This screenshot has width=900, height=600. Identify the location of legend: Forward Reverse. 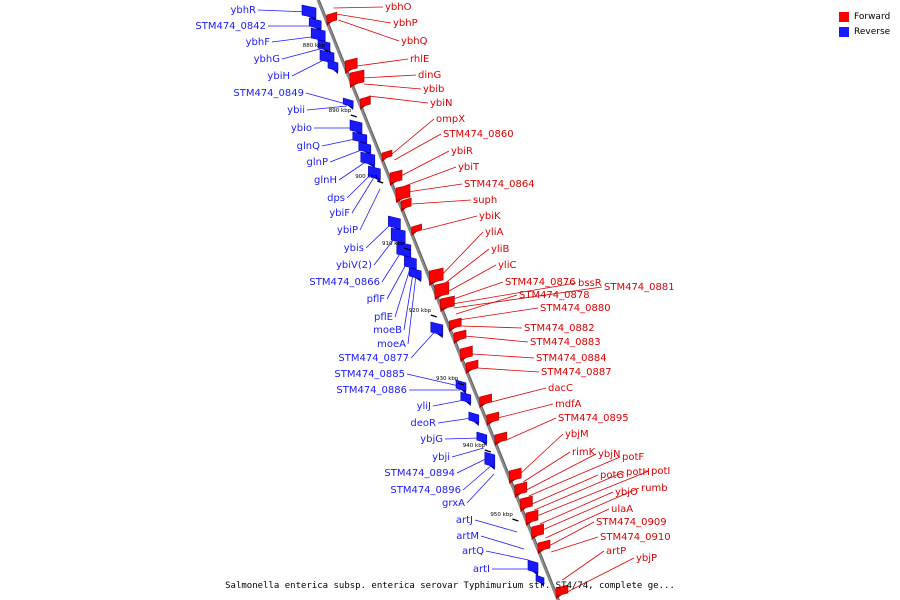
(864, 24).